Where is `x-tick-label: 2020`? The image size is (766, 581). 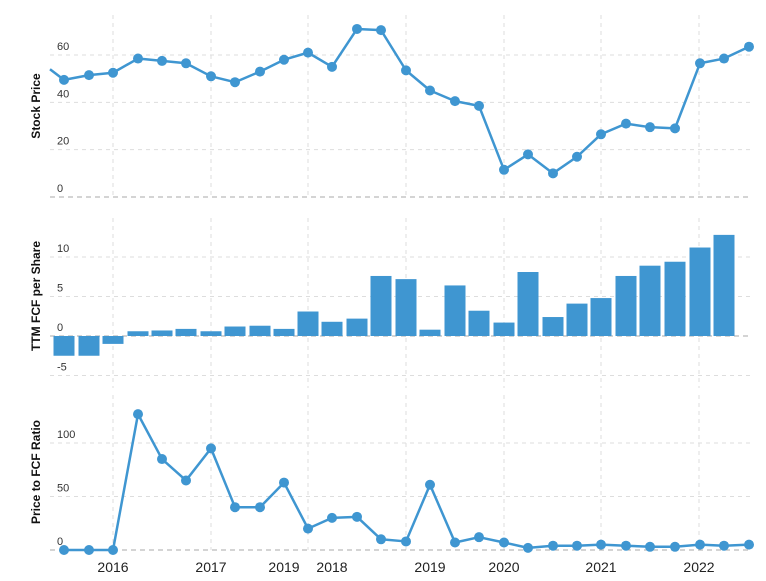
x-tick-label: 2020 is located at coordinates (503, 567).